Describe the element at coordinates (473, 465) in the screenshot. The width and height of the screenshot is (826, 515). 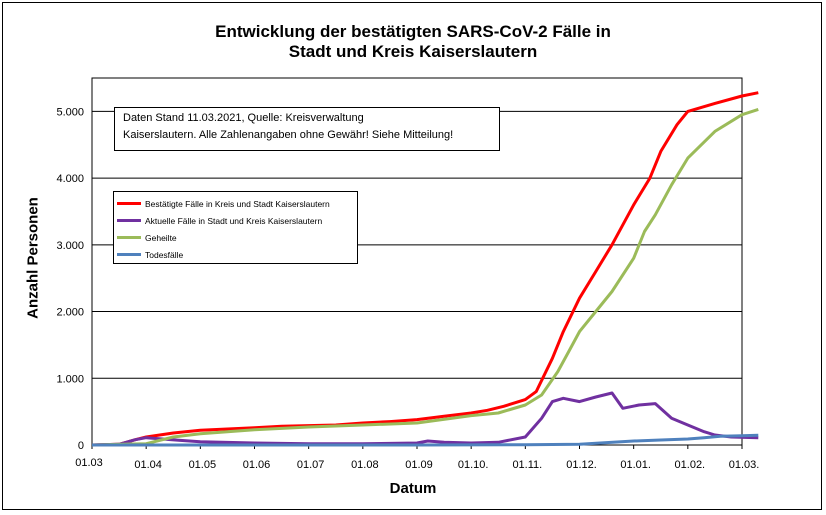
I see `x-tick-label: 01.10.` at that location.